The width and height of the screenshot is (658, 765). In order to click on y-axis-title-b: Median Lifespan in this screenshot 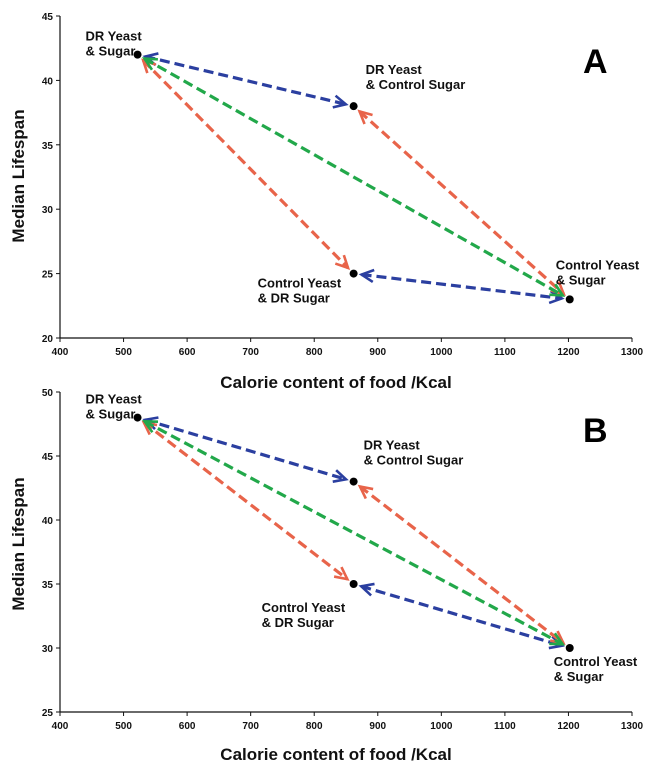, I will do `click(18, 543)`.